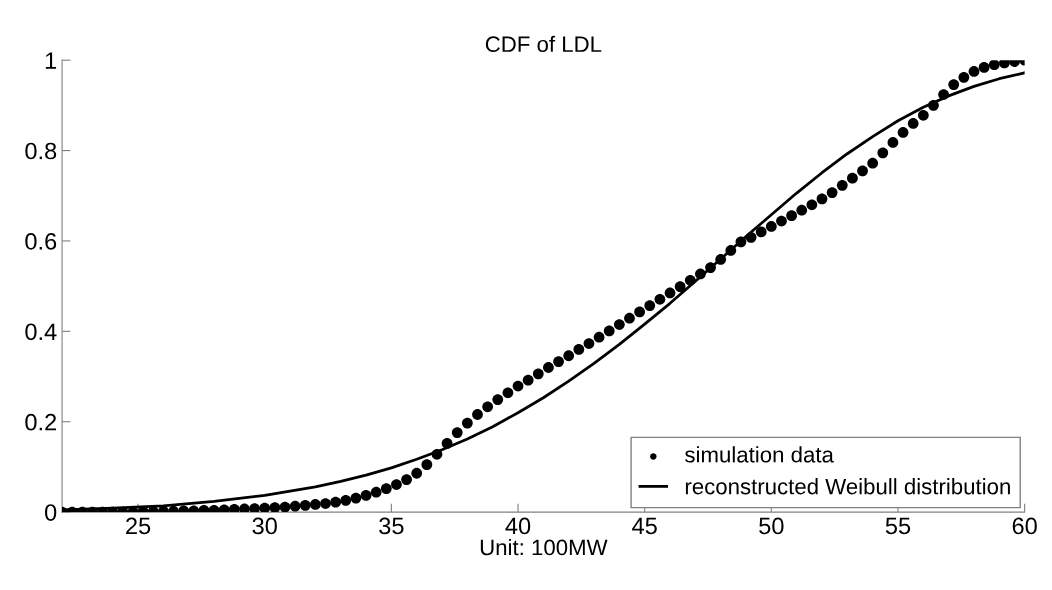  I want to click on x-tick-label: 45, so click(644, 526).